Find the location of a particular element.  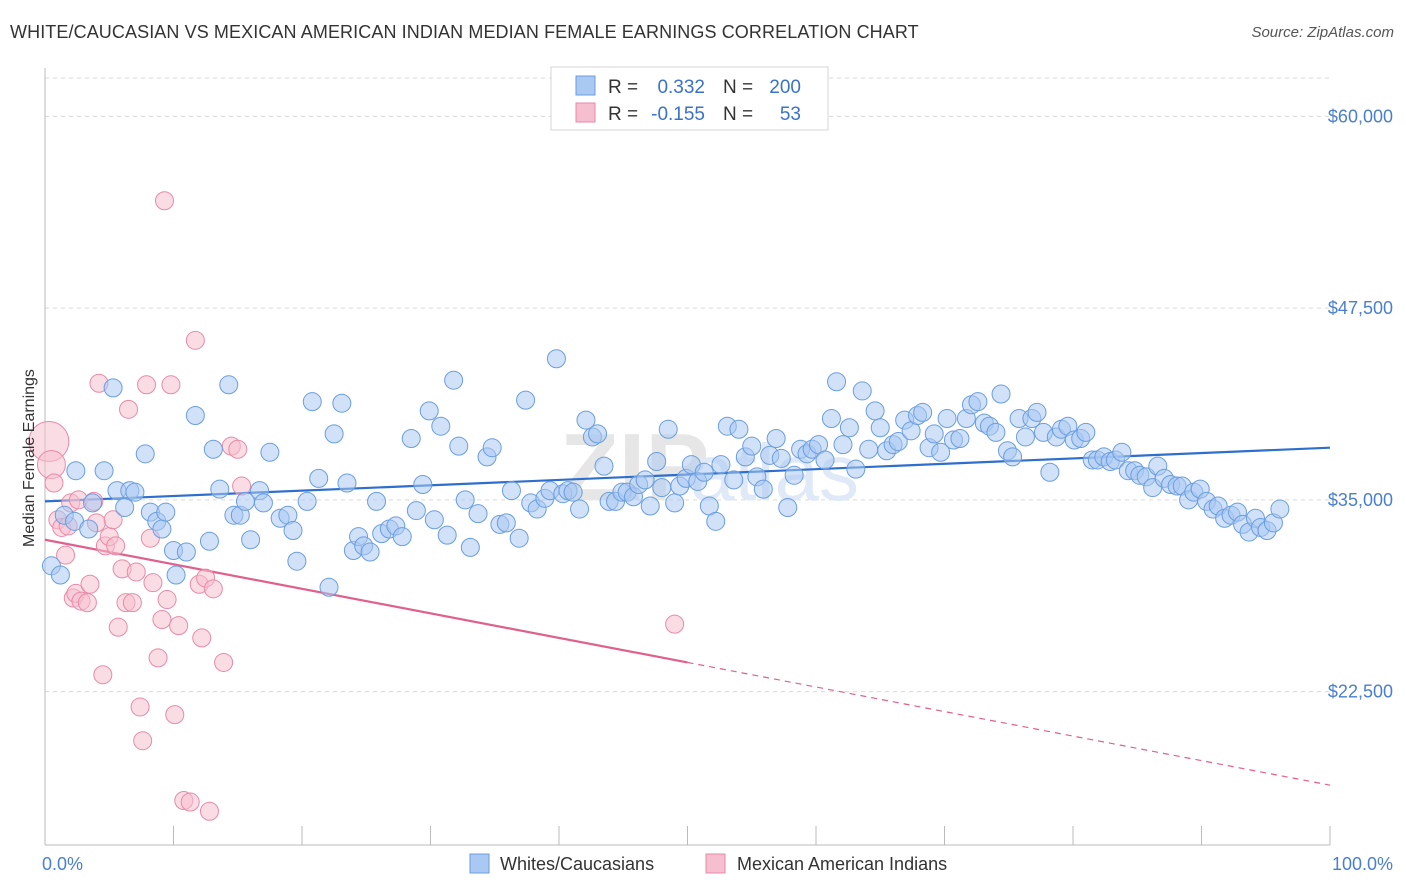

legend-label-mexican-american-indians: Mexican American Indians is located at coordinates (842, 864).